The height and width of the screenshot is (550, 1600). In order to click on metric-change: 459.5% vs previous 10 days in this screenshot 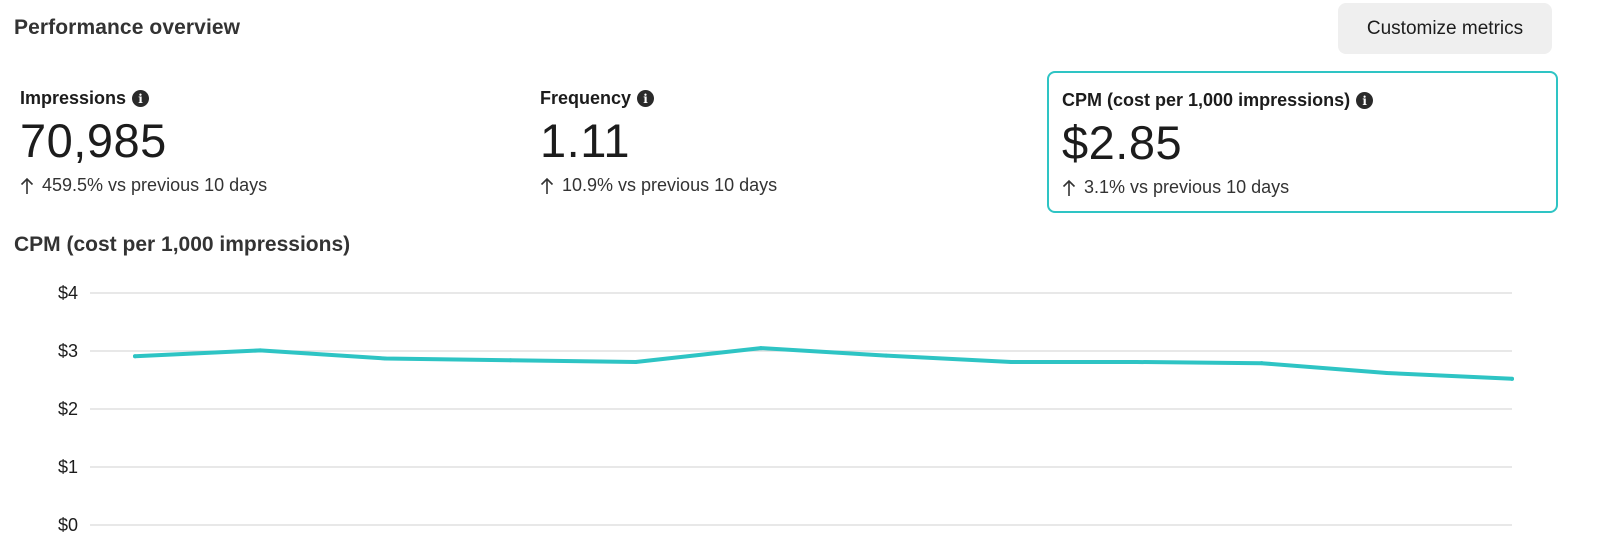, I will do `click(143, 185)`.